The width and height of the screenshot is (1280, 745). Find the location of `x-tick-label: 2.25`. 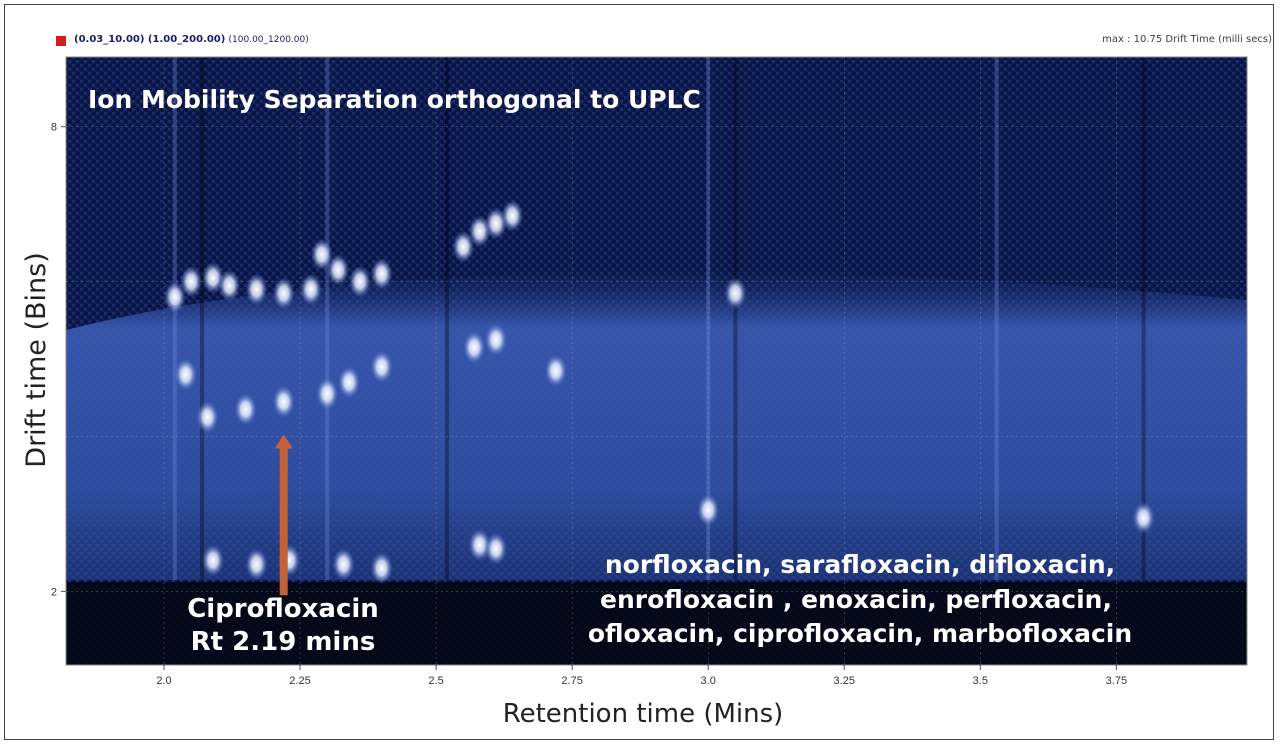

x-tick-label: 2.25 is located at coordinates (299, 681).